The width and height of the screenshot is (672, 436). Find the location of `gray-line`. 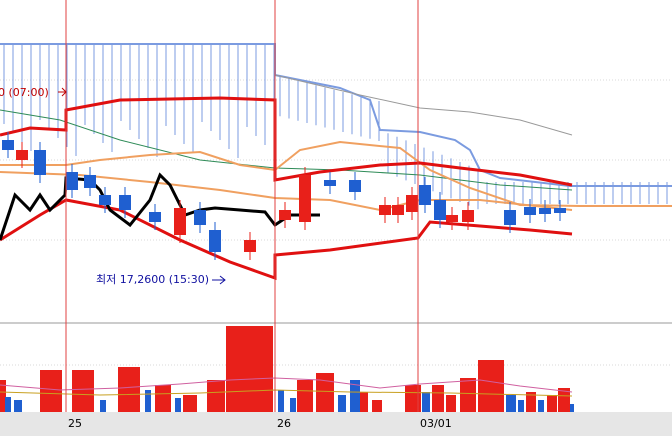

gray-line is located at coordinates (423, 105).